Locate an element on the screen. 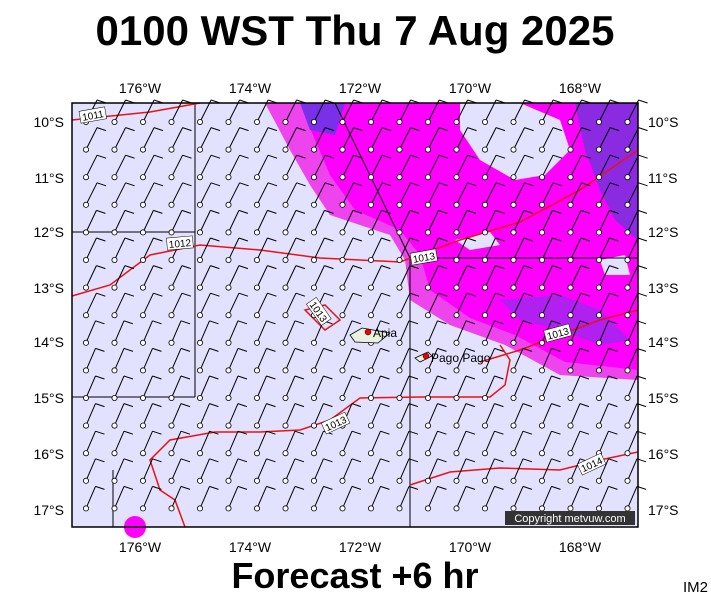 Image resolution: width=711 pixels, height=600 pixels. copyright: Copyright metvuw.com is located at coordinates (569, 519).